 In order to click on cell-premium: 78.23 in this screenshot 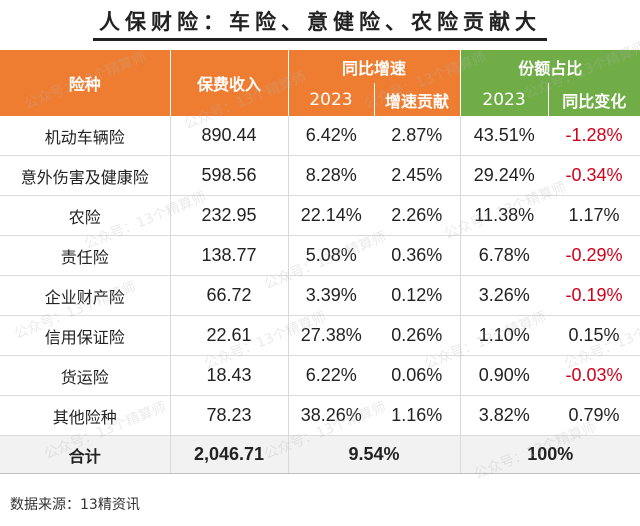, I will do `click(228, 415)`.